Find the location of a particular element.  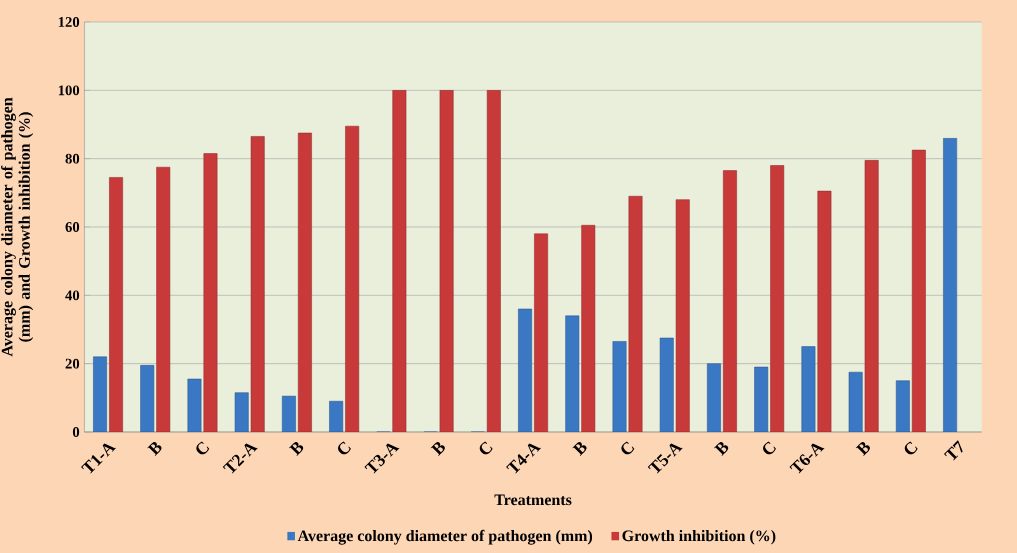

x-axis-title: Treatments is located at coordinates (533, 500).